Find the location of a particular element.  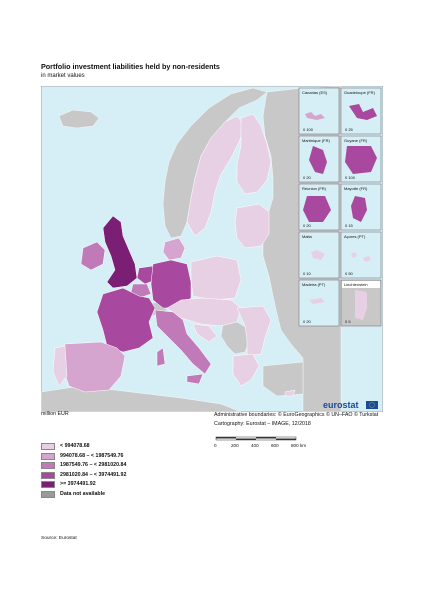

scale-label: 800 km is located at coordinates (298, 445).